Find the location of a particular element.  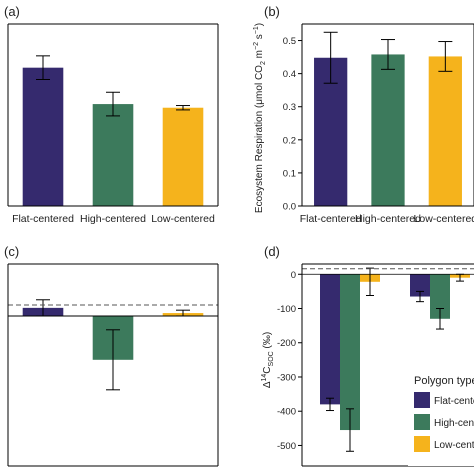

panel-a-label: (a) is located at coordinates (12, 11).